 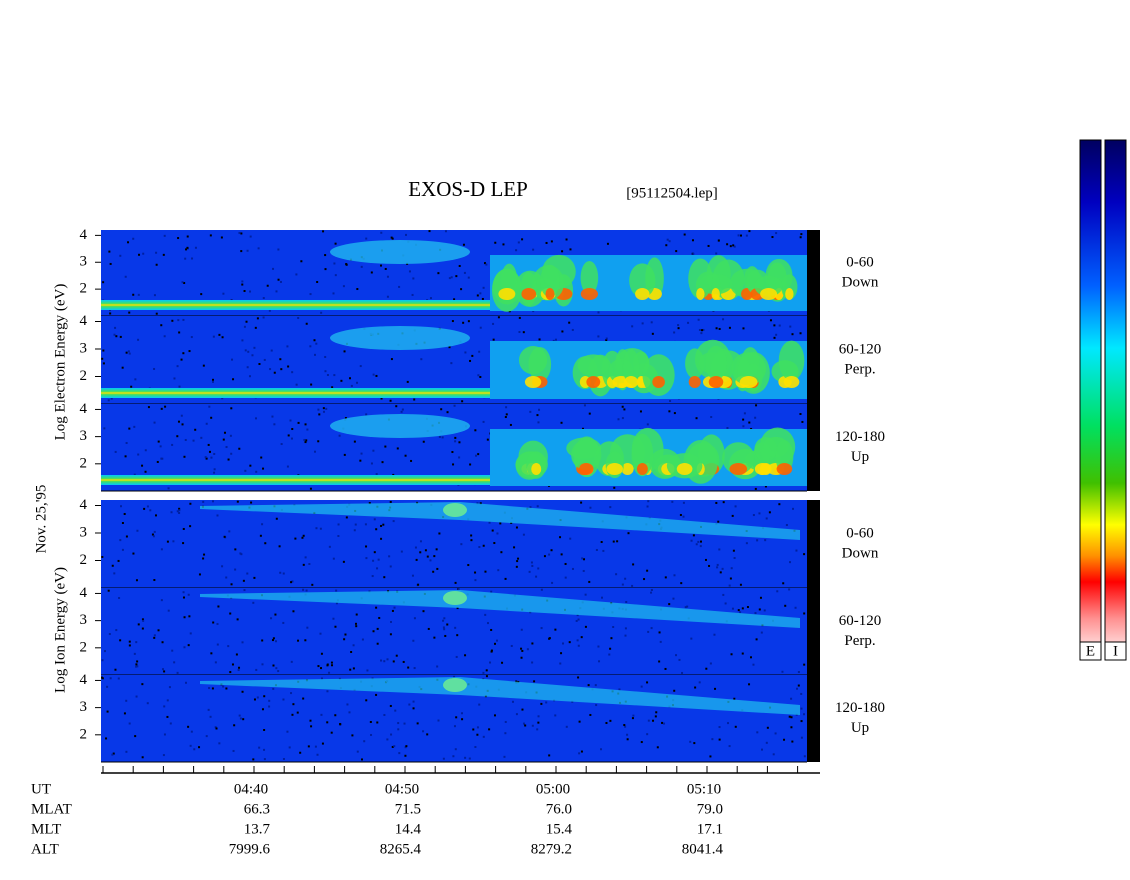 I want to click on pitch-direction: Down, so click(x=860, y=282).